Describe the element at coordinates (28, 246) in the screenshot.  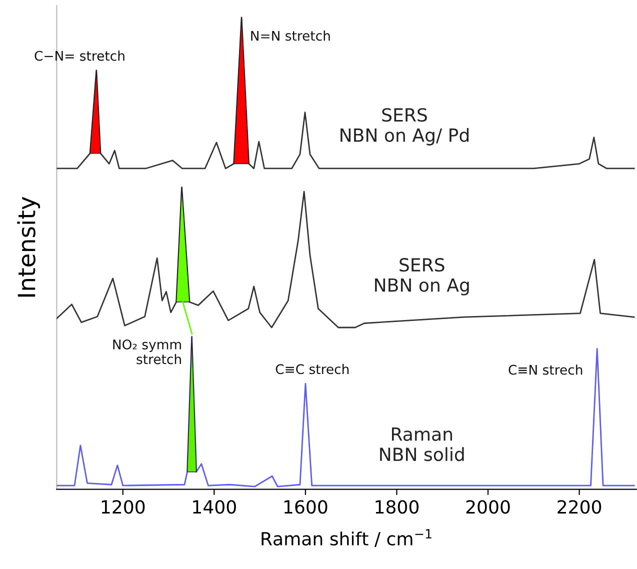
I see `y-axis-title: Intensity` at that location.